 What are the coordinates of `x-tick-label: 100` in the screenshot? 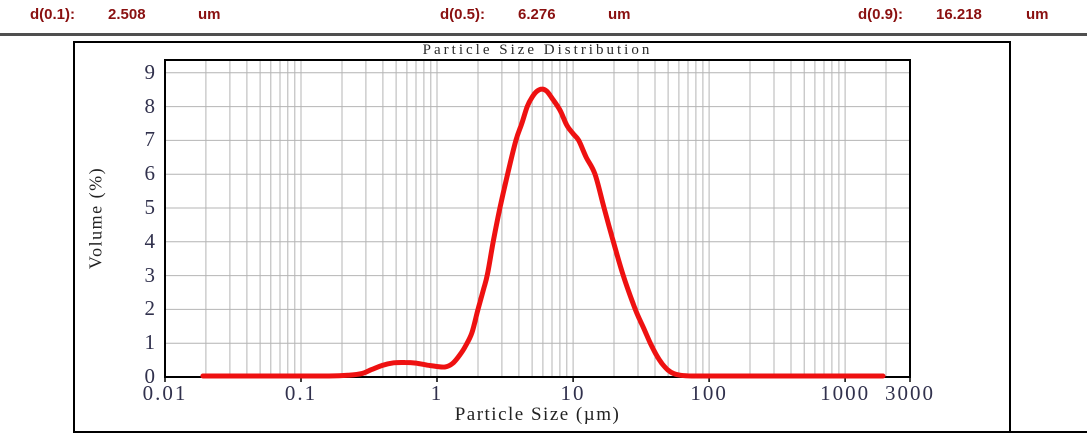 It's located at (709, 393).